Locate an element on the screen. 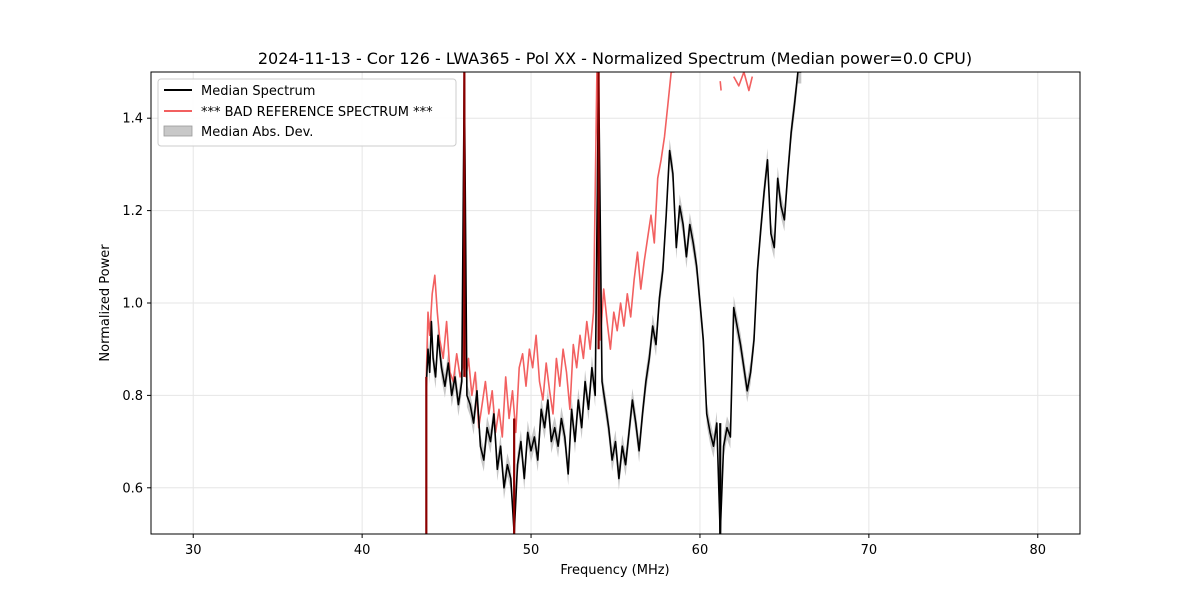  x-tick-label: 80 is located at coordinates (1037, 550).